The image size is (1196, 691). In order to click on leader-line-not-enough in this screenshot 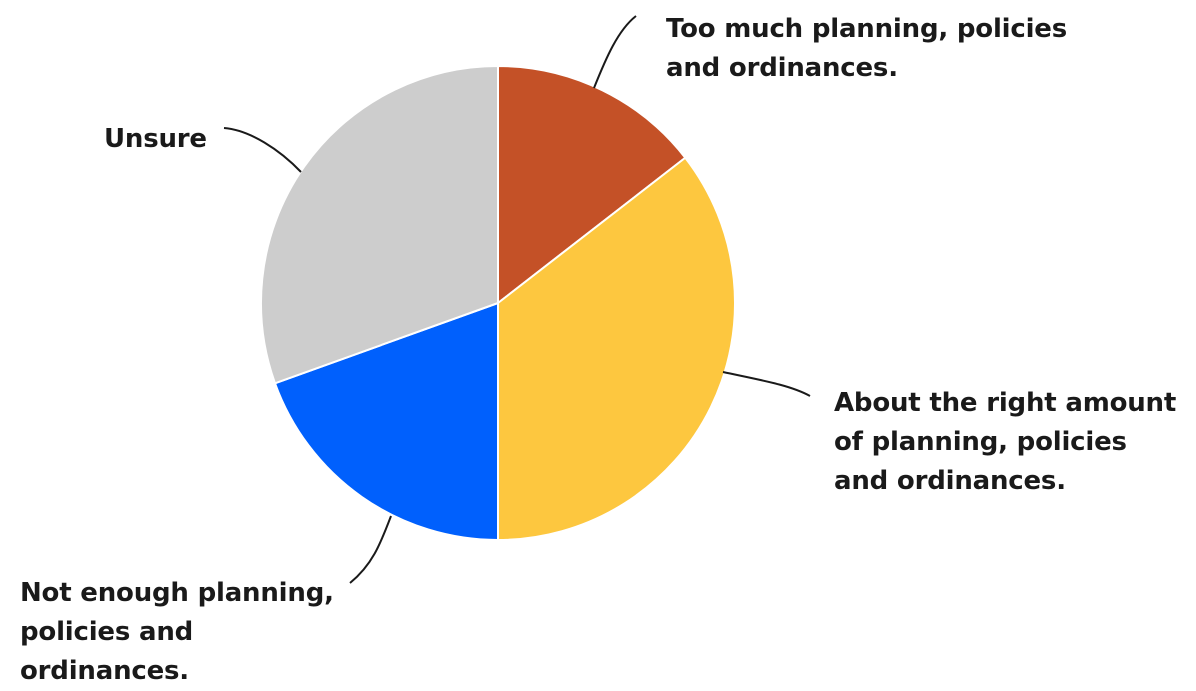, I will do `click(370, 549)`.